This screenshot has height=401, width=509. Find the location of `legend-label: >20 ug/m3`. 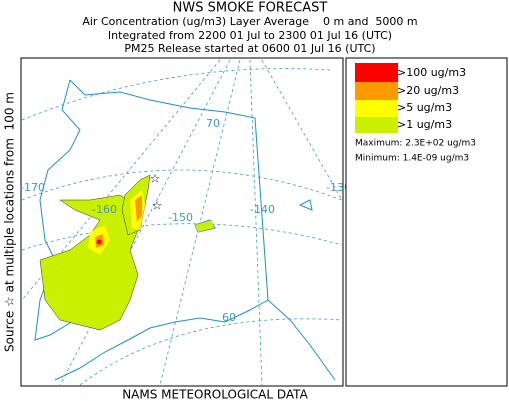

legend-label: >20 ug/m3 is located at coordinates (428, 90).